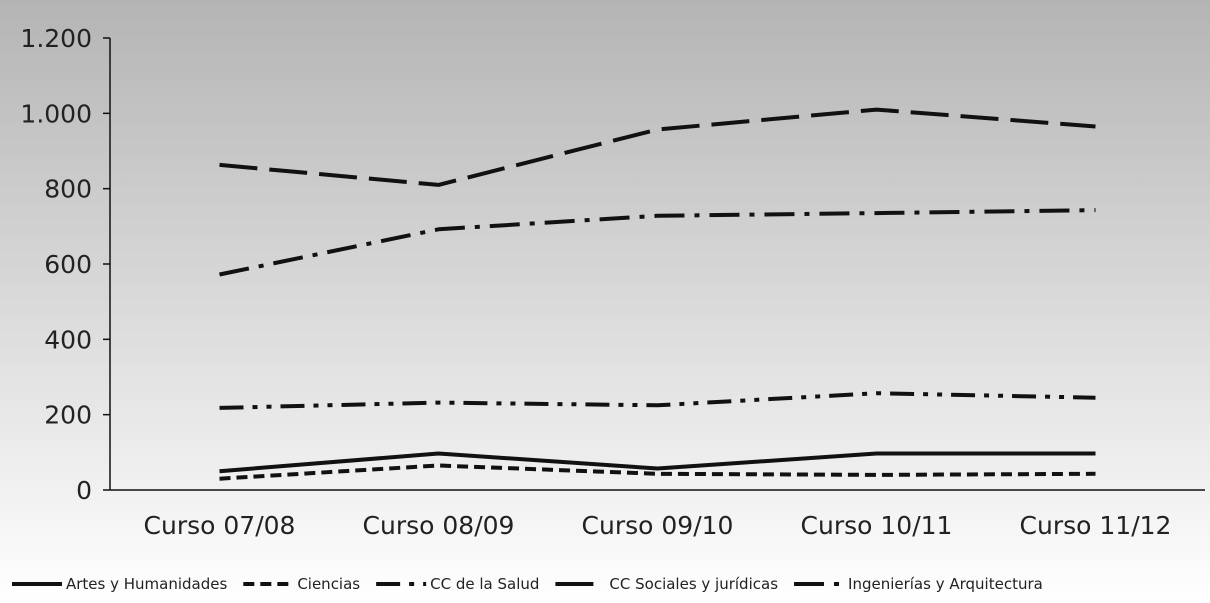 The height and width of the screenshot is (603, 1210). I want to click on series-line-ciencias, so click(657, 472).